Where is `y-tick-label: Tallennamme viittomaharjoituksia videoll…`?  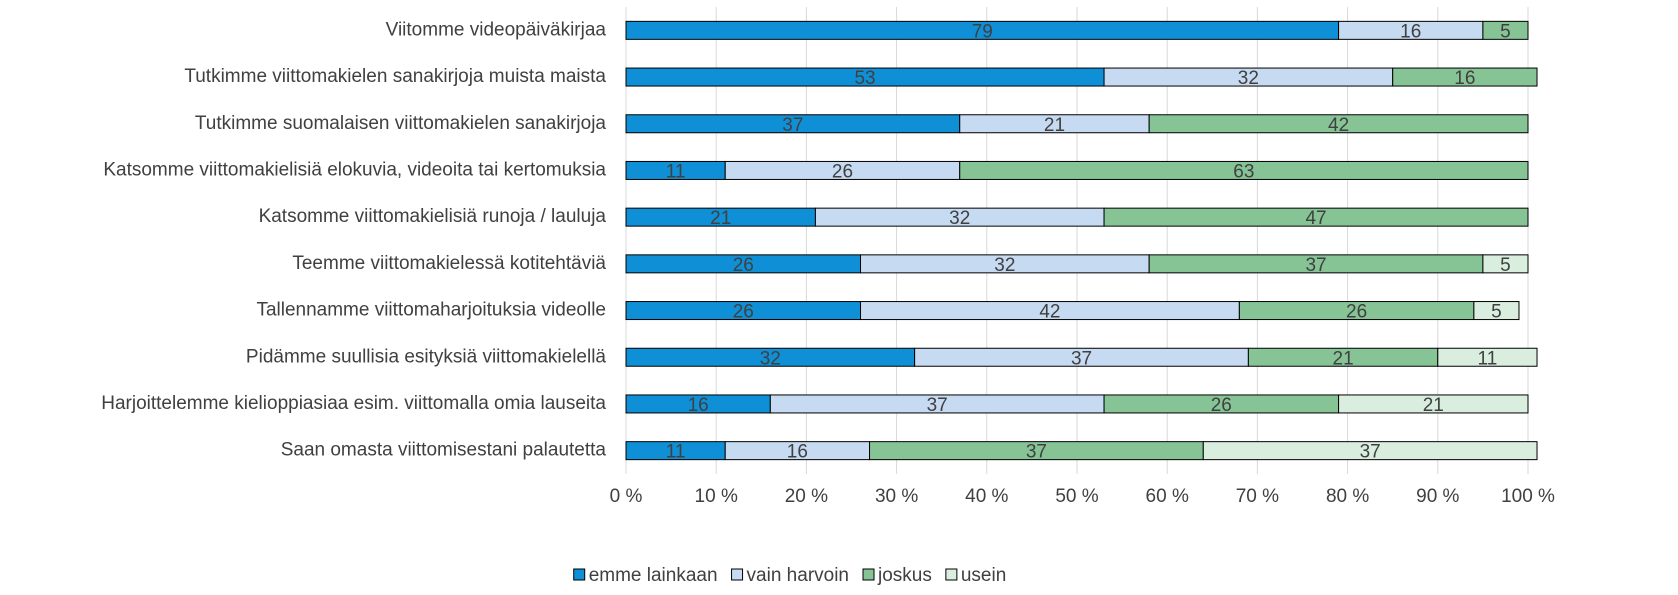 y-tick-label: Tallennamme viittomaharjoituksia videoll… is located at coordinates (431, 310).